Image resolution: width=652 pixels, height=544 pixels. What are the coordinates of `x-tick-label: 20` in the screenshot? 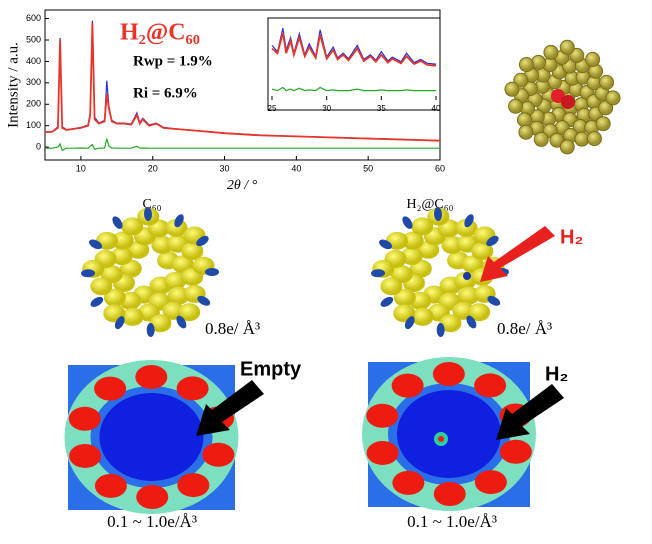 It's located at (153, 168).